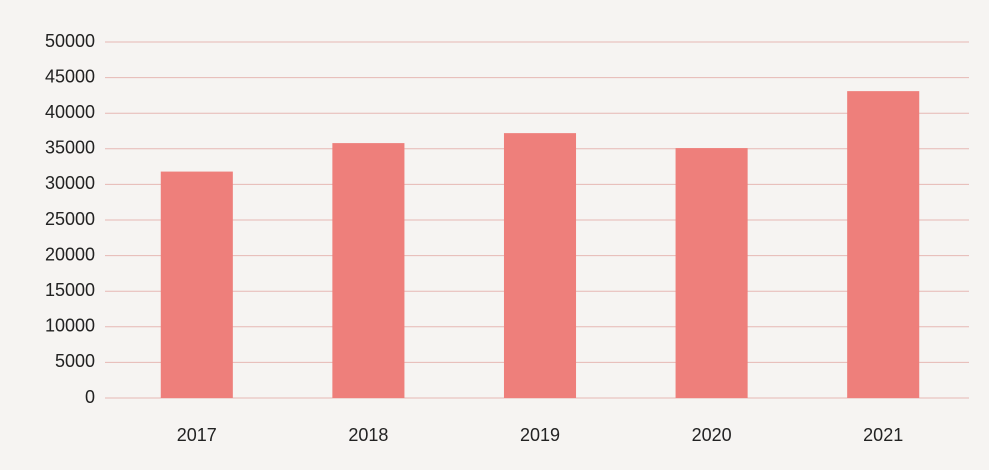 The image size is (989, 470). What do you see at coordinates (70, 148) in the screenshot?
I see `y-tick-label: 35000` at bounding box center [70, 148].